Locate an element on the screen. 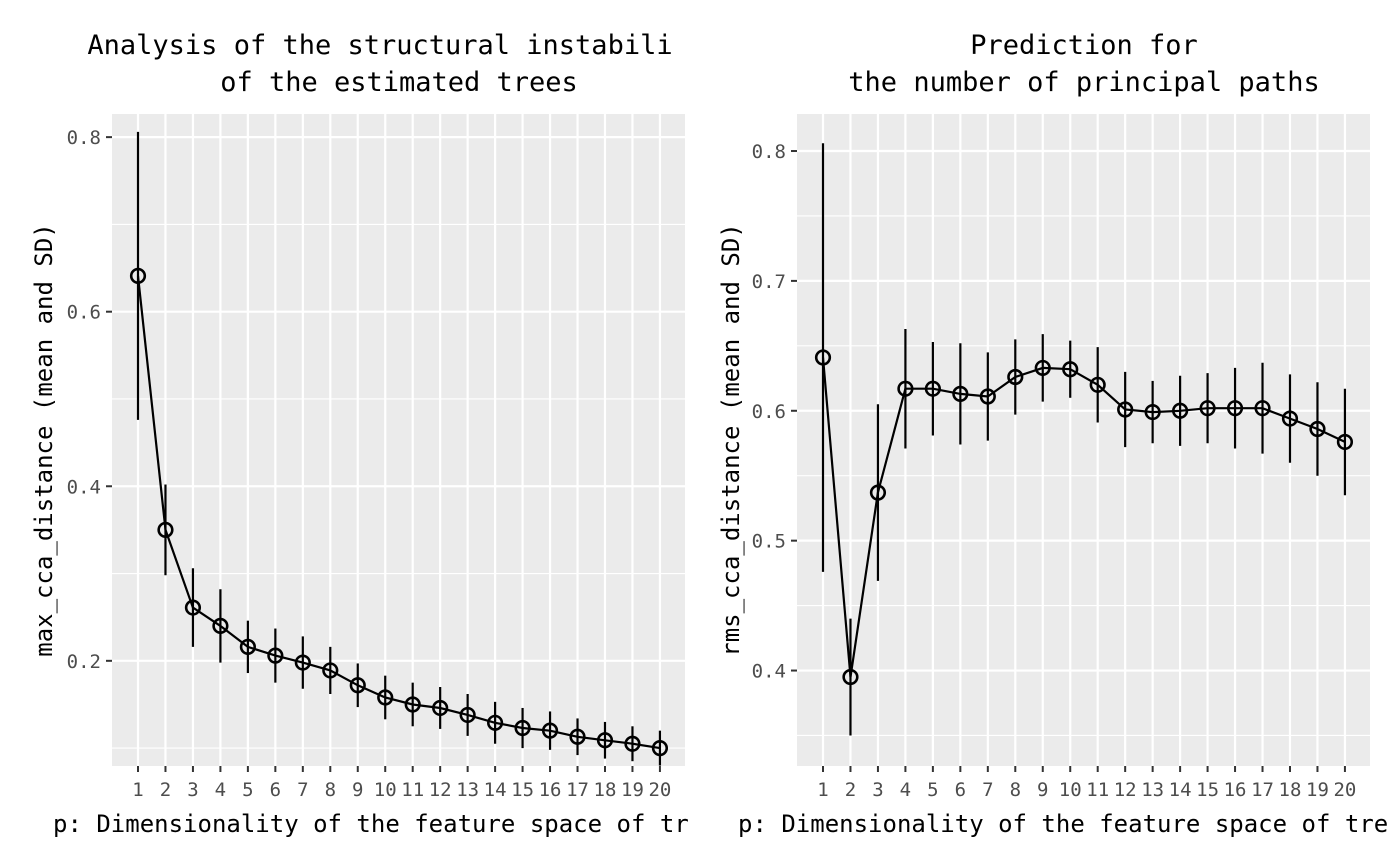 The image size is (1400, 865). chart-prediction-series-line is located at coordinates (1083, 517).